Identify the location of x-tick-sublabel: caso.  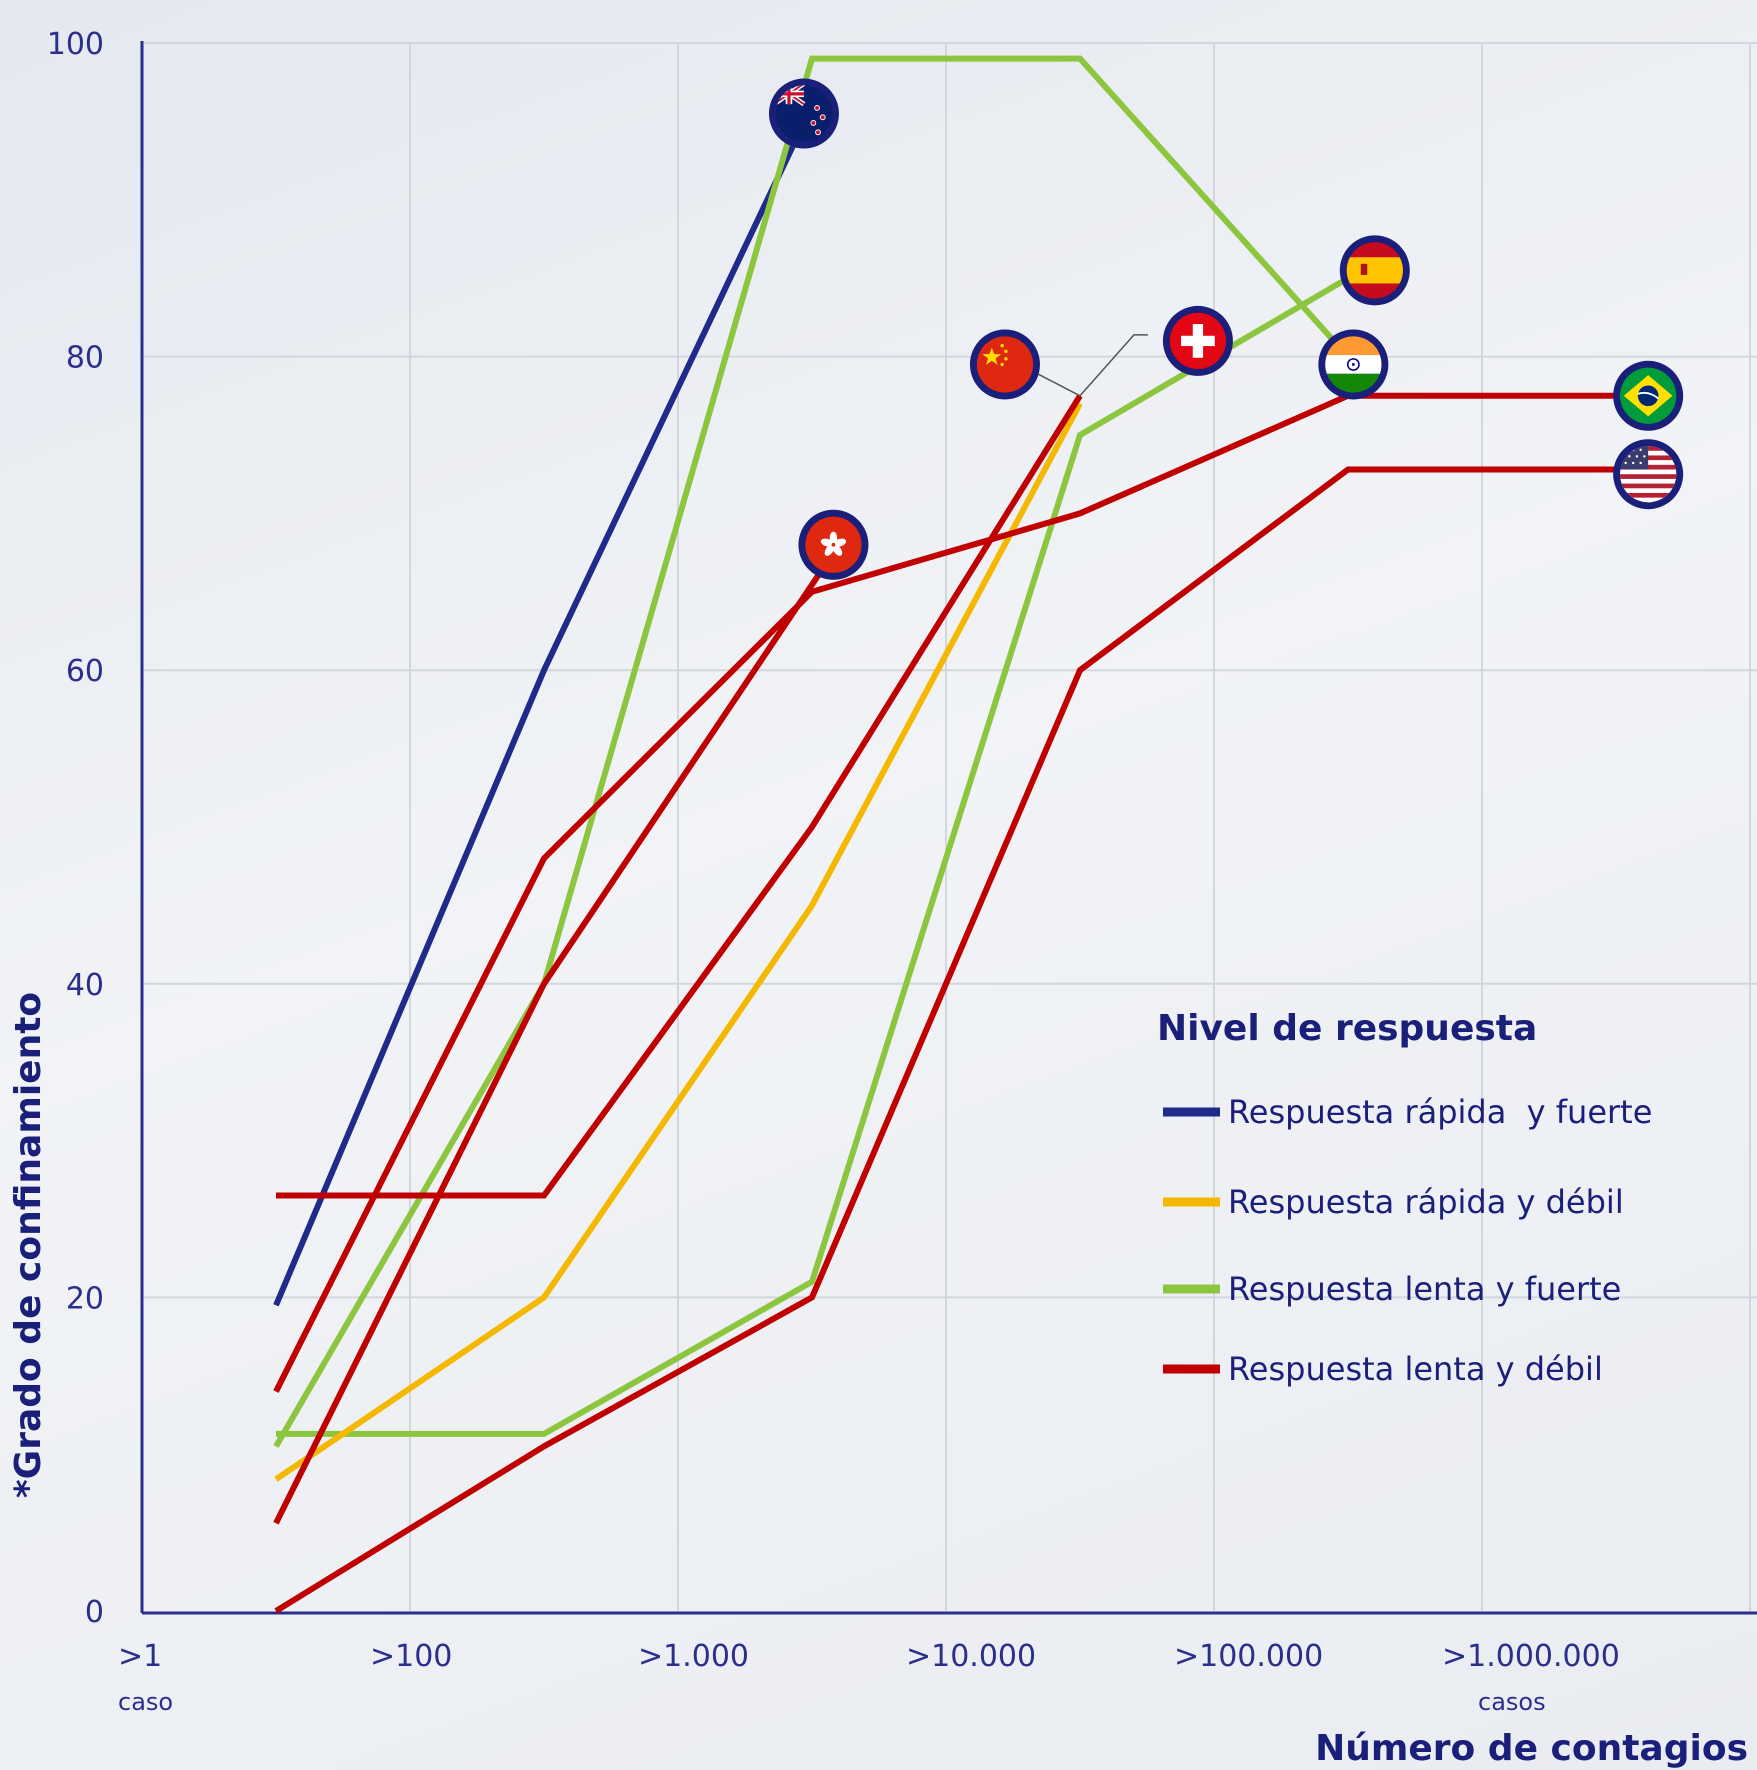
(145, 1702).